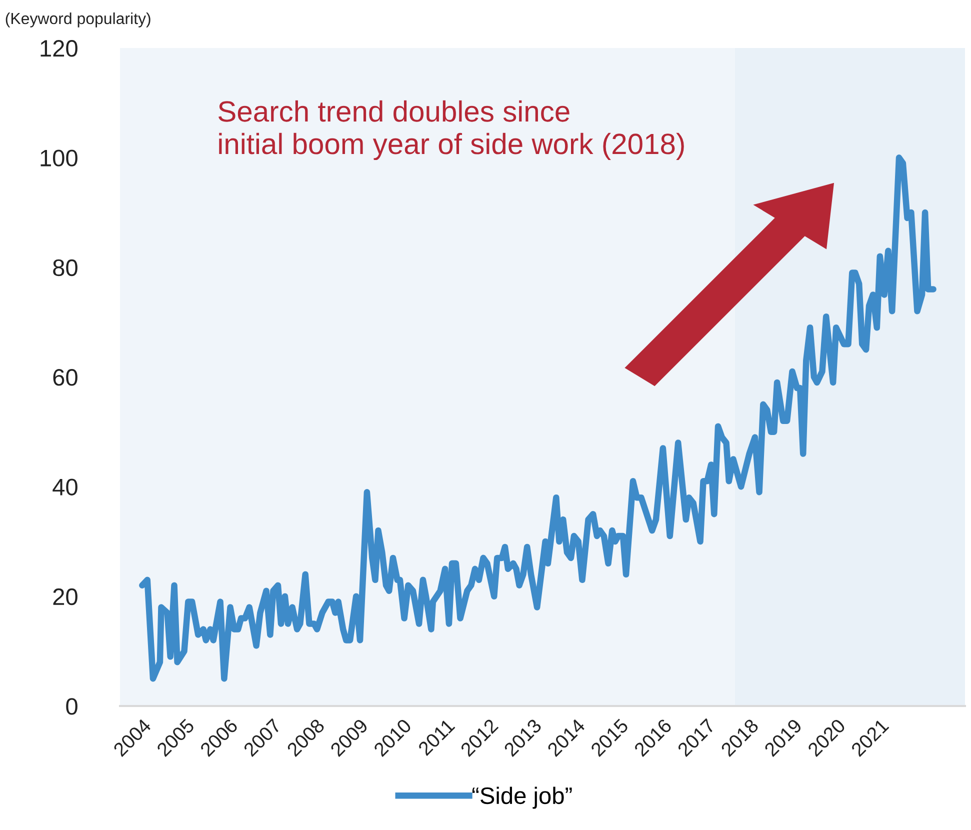  I want to click on legend-label: “Side job”, so click(522, 797).